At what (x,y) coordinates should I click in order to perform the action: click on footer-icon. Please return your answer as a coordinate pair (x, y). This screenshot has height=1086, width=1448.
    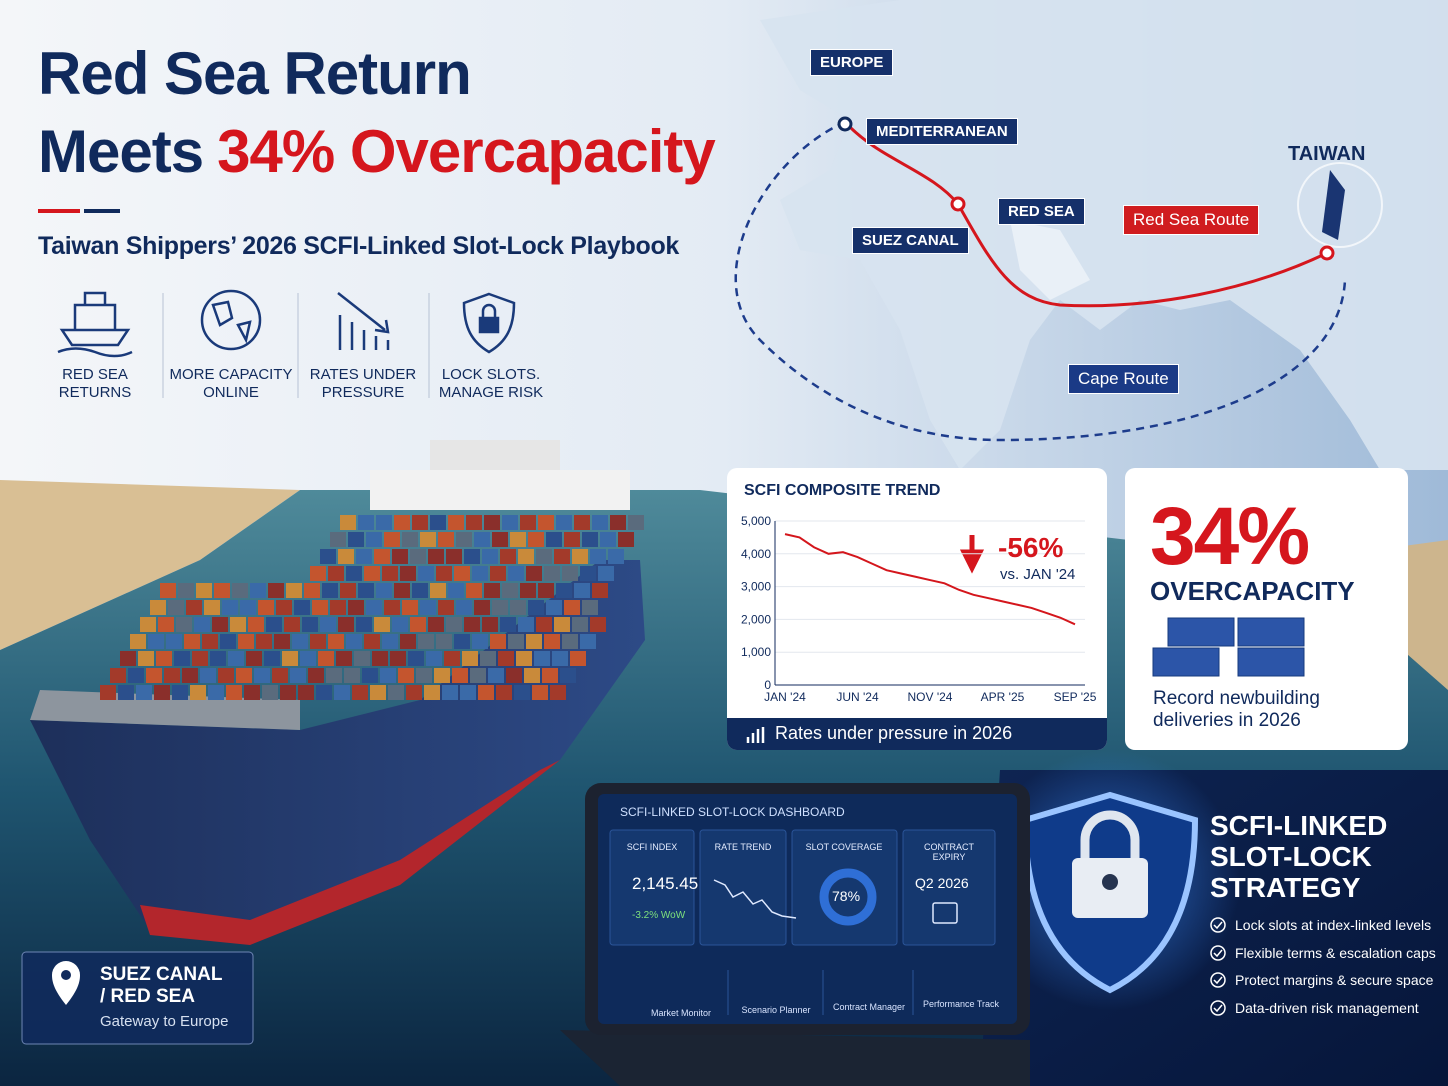
    Looking at the image, I should click on (755, 735).